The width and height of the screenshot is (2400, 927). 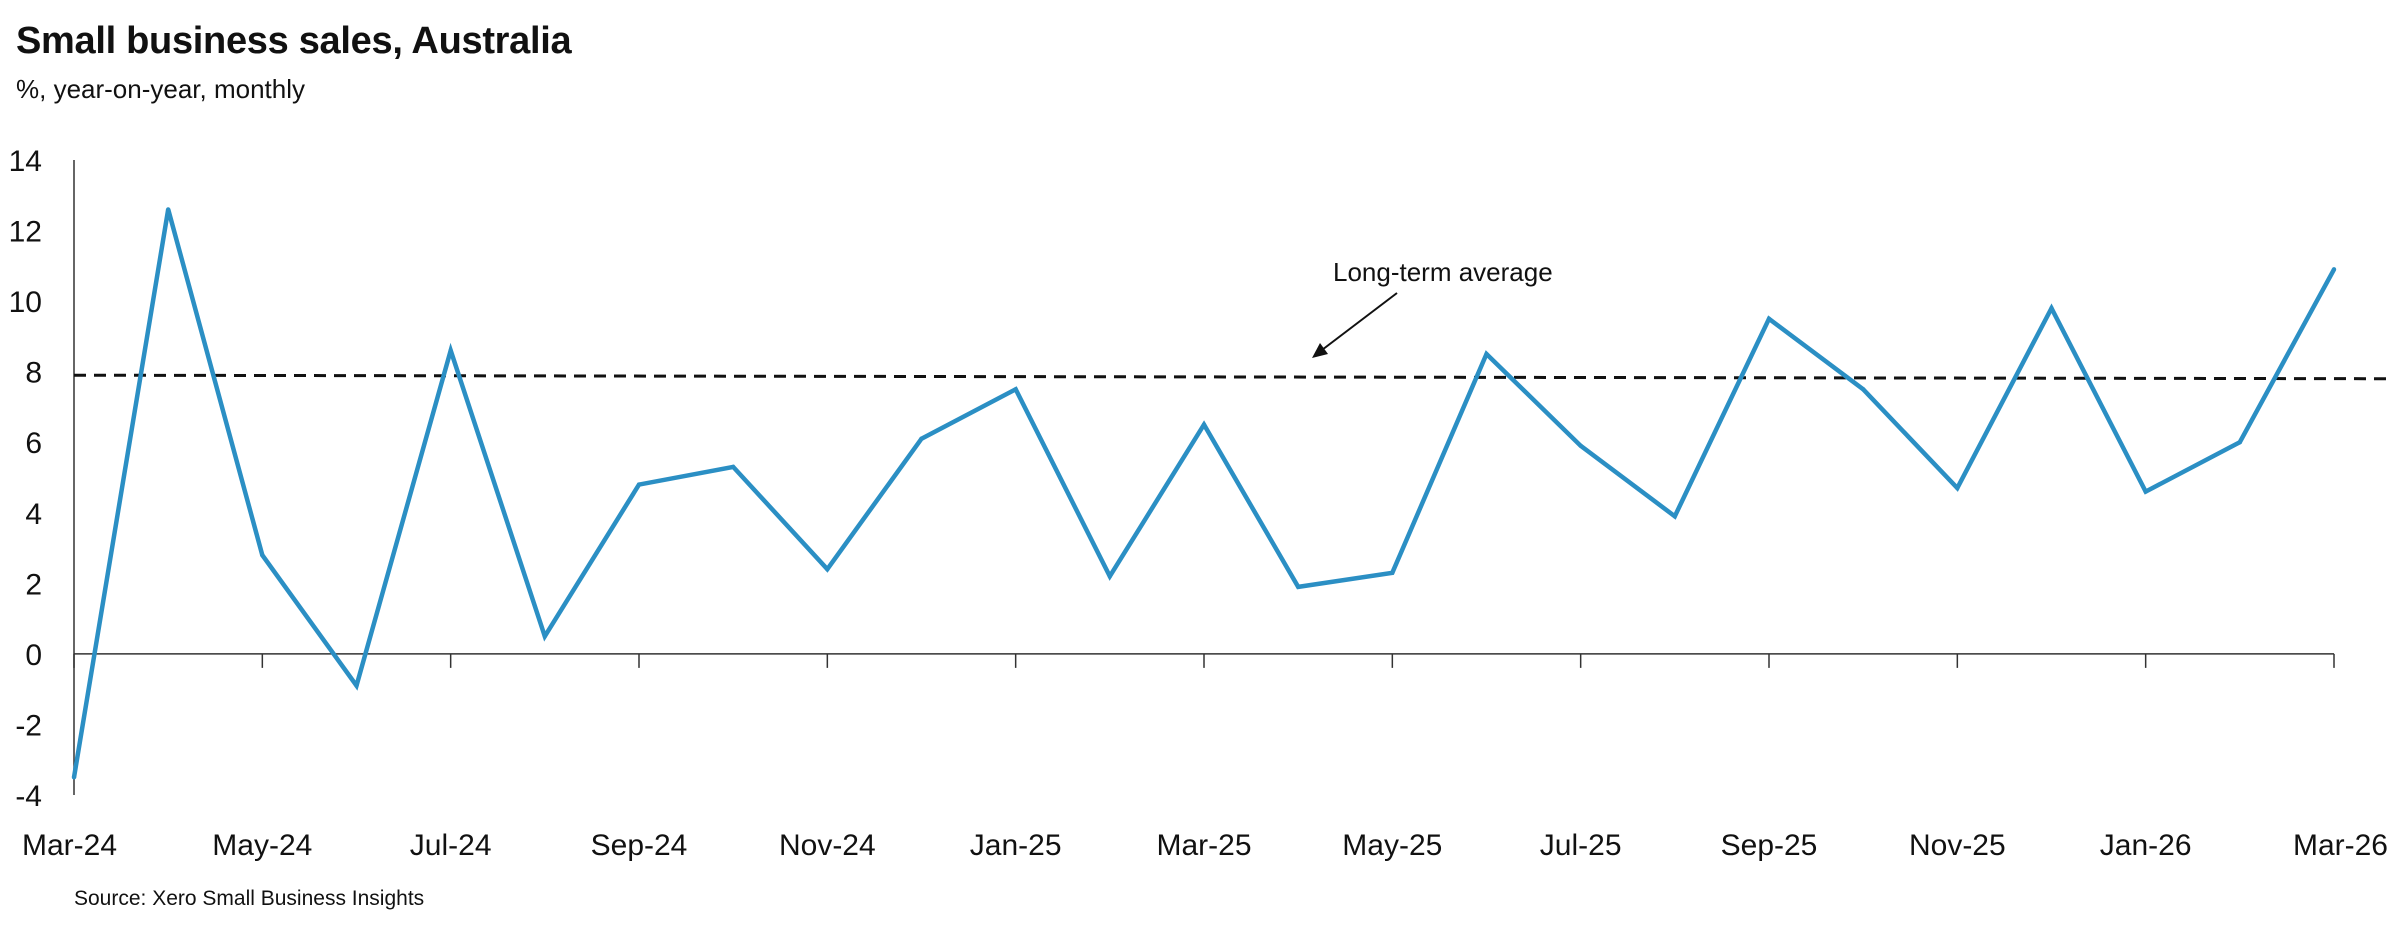 What do you see at coordinates (1203, 845) in the screenshot?
I see `x-tick-label: Mar-25` at bounding box center [1203, 845].